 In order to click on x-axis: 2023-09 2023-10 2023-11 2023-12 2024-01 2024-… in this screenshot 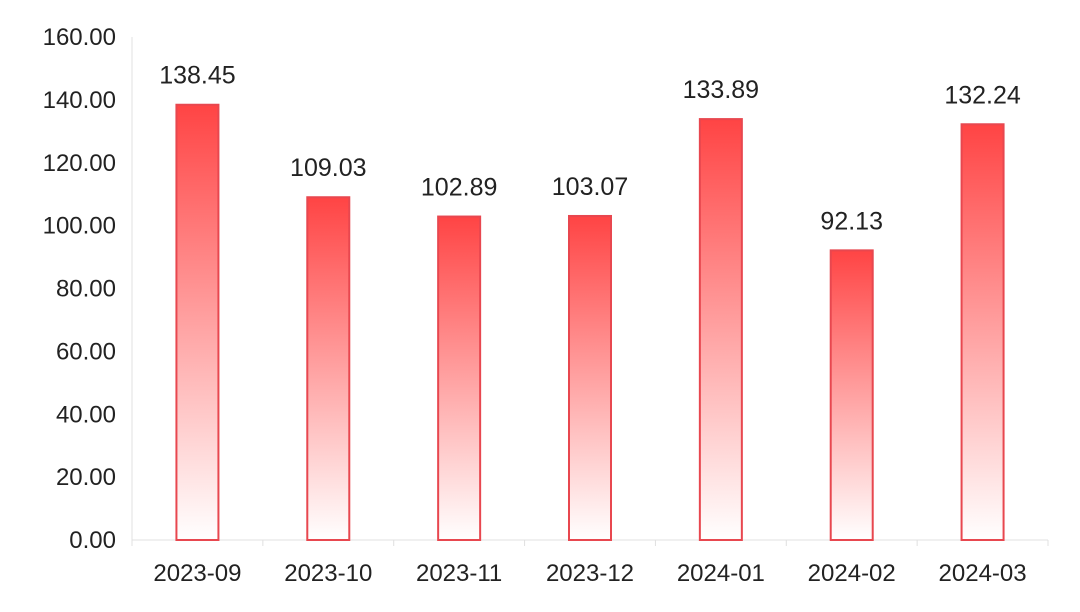, I will do `click(590, 563)`.